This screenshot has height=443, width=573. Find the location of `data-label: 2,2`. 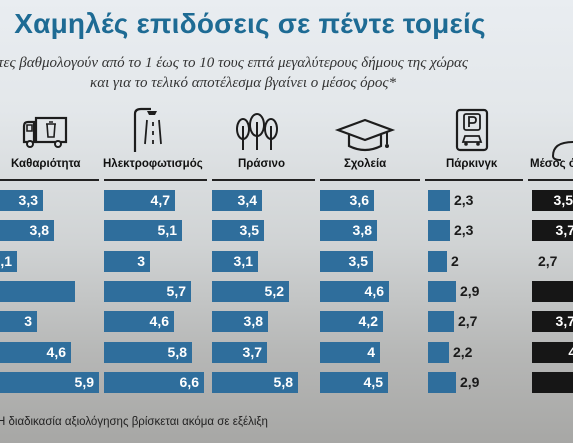

data-label: 2,2 is located at coordinates (463, 352).